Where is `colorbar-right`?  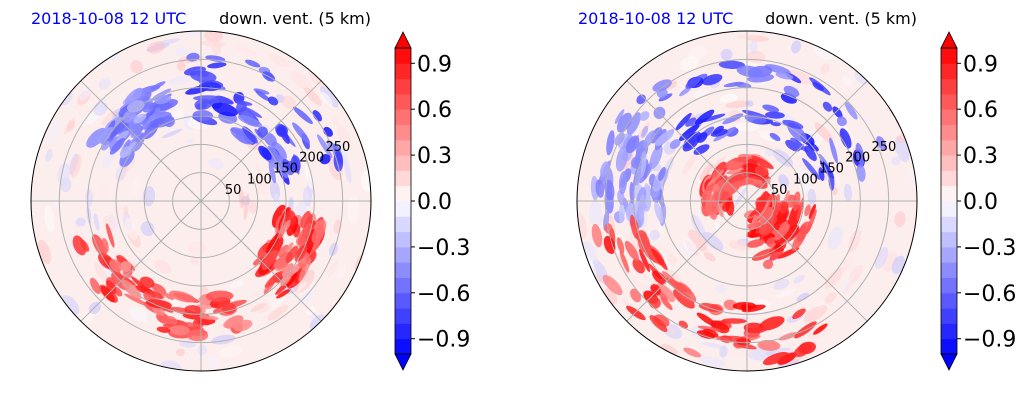
colorbar-right is located at coordinates (950, 201).